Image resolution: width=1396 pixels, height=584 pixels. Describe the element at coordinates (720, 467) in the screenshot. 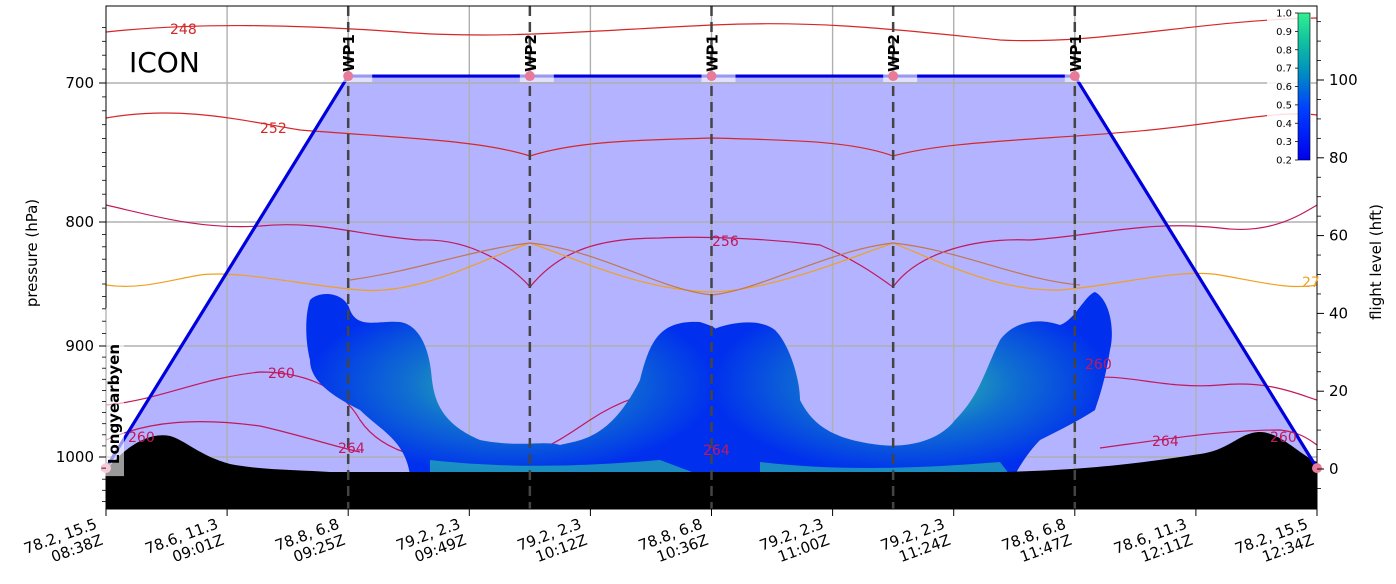

I see `cloud-core` at that location.